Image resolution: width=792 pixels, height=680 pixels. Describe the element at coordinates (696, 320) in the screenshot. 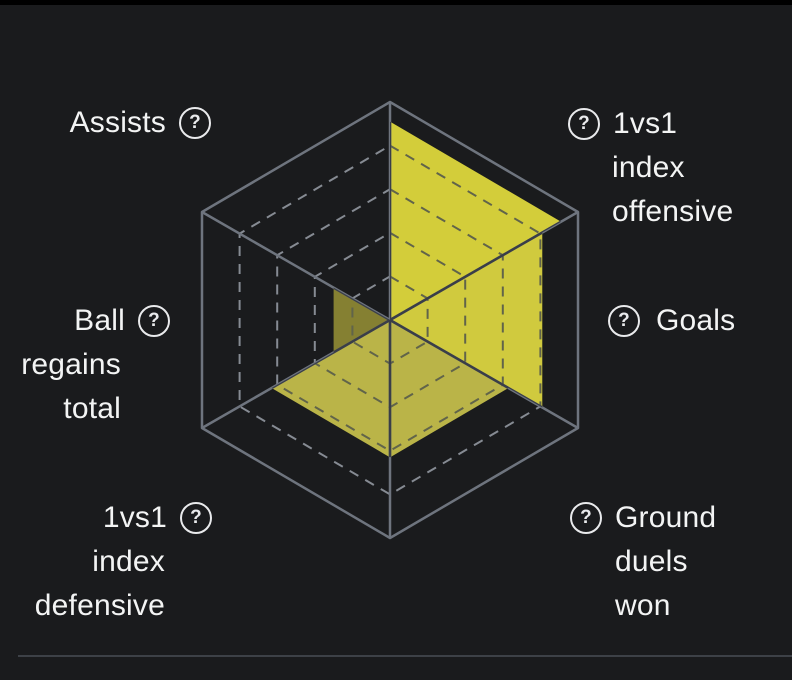

I see `axis-label-goals-text: Goals` at that location.